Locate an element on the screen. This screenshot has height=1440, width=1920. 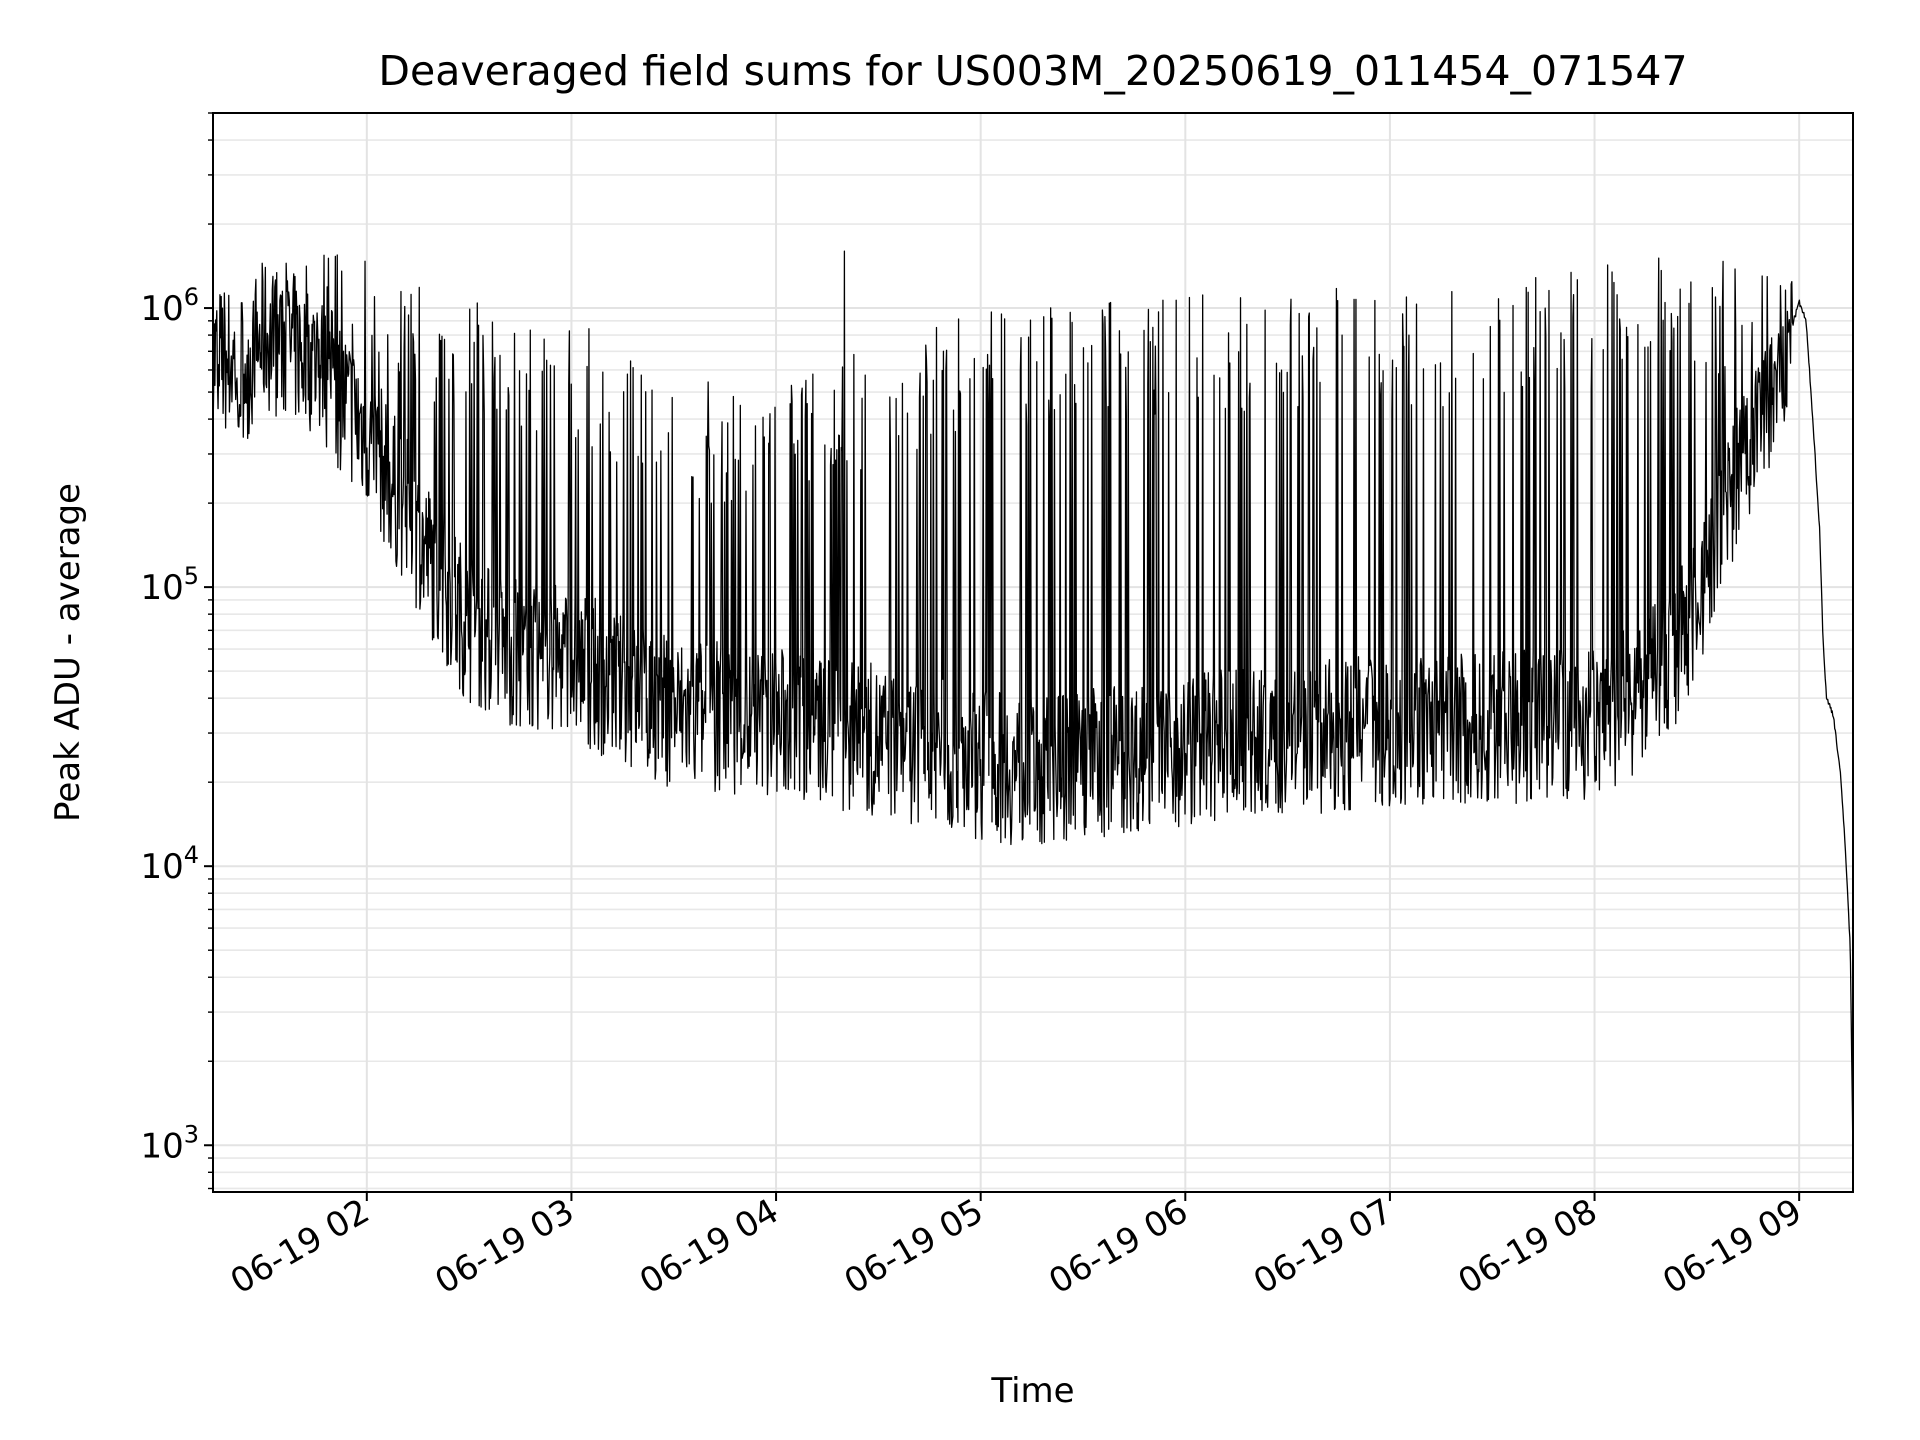
y-tick-label: 10⁴ is located at coordinates (169, 864).